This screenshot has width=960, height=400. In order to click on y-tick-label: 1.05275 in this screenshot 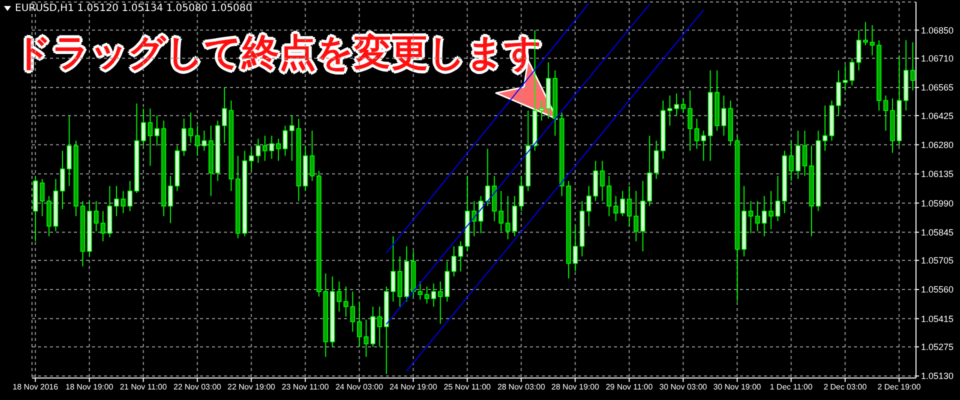, I will do `click(937, 347)`.